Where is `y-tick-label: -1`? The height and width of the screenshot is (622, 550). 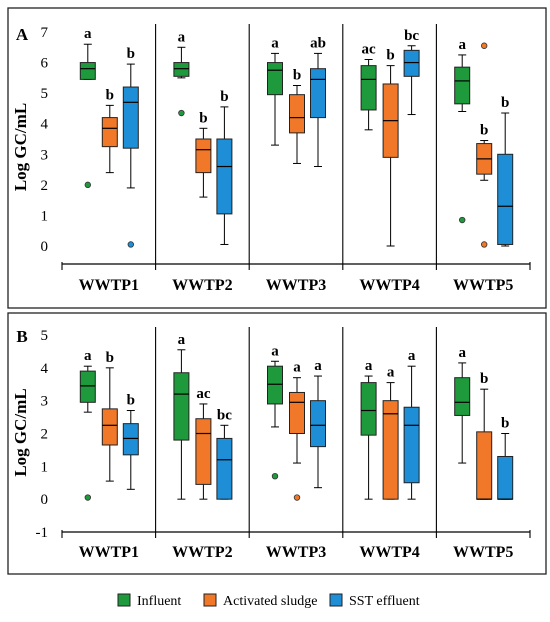
y-tick-label: -1 is located at coordinates (42, 533).